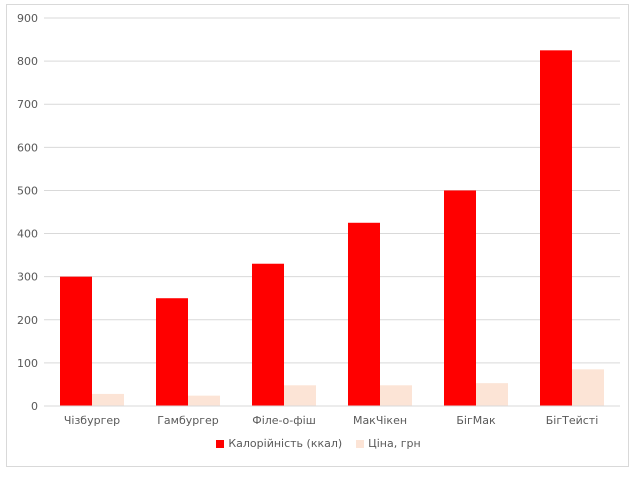  What do you see at coordinates (27, 234) in the screenshot?
I see `y-tick-label: 400` at bounding box center [27, 234].